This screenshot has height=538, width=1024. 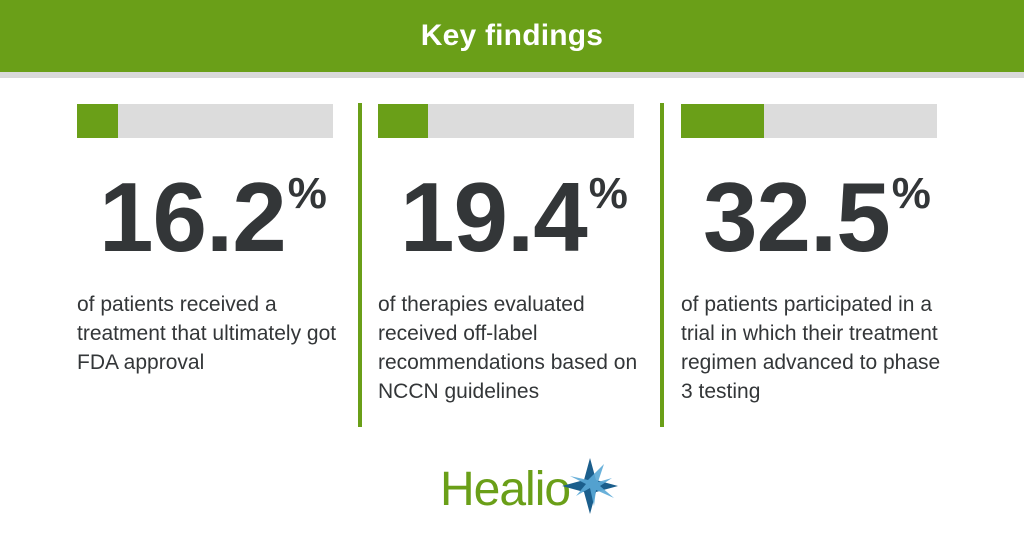 I want to click on header-bar: Key findings, so click(x=512, y=36).